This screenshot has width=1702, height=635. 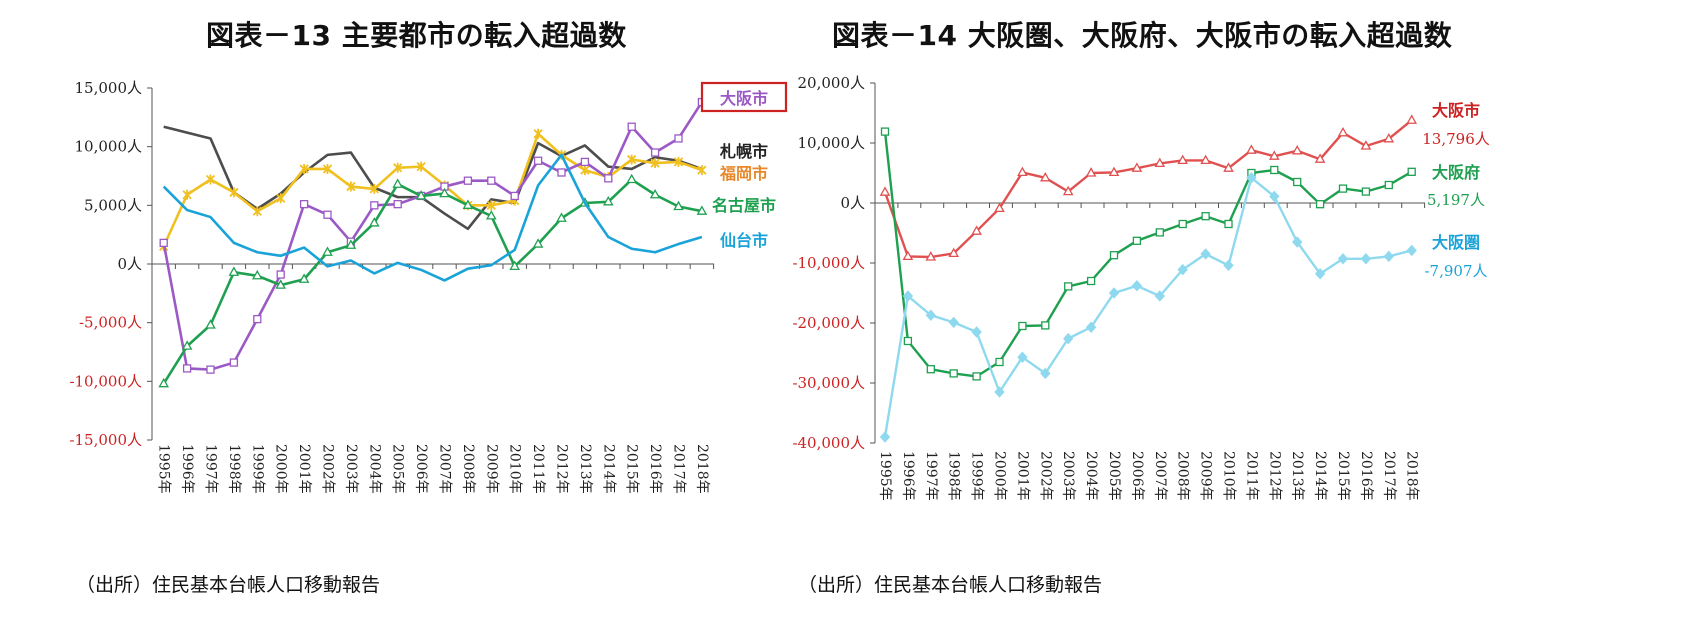 I want to click on c14-x-tick-label: 2018年, so click(x=1412, y=476).